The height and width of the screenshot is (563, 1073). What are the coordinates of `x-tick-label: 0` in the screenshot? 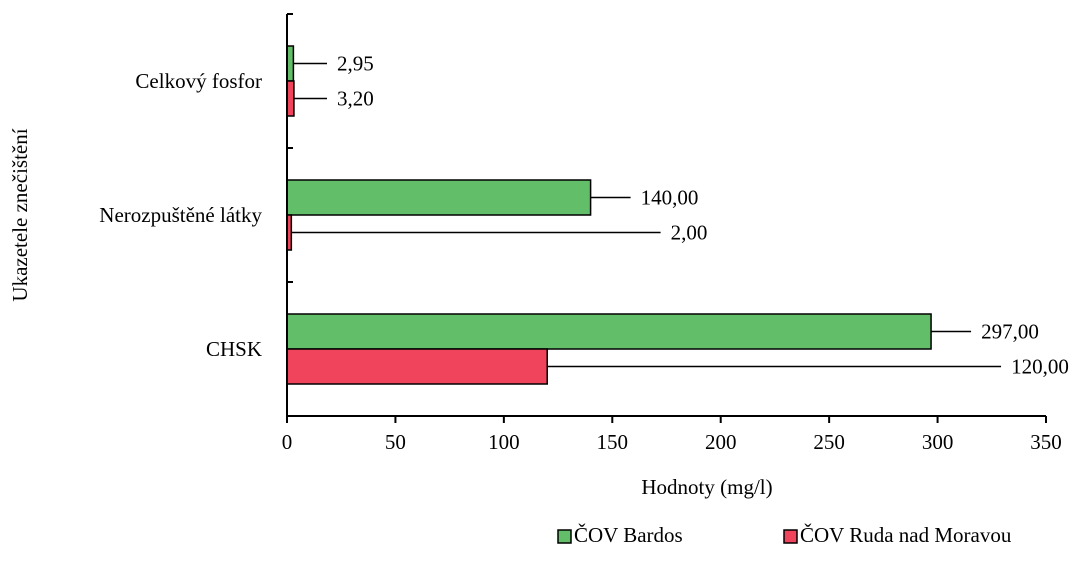 It's located at (287, 442).